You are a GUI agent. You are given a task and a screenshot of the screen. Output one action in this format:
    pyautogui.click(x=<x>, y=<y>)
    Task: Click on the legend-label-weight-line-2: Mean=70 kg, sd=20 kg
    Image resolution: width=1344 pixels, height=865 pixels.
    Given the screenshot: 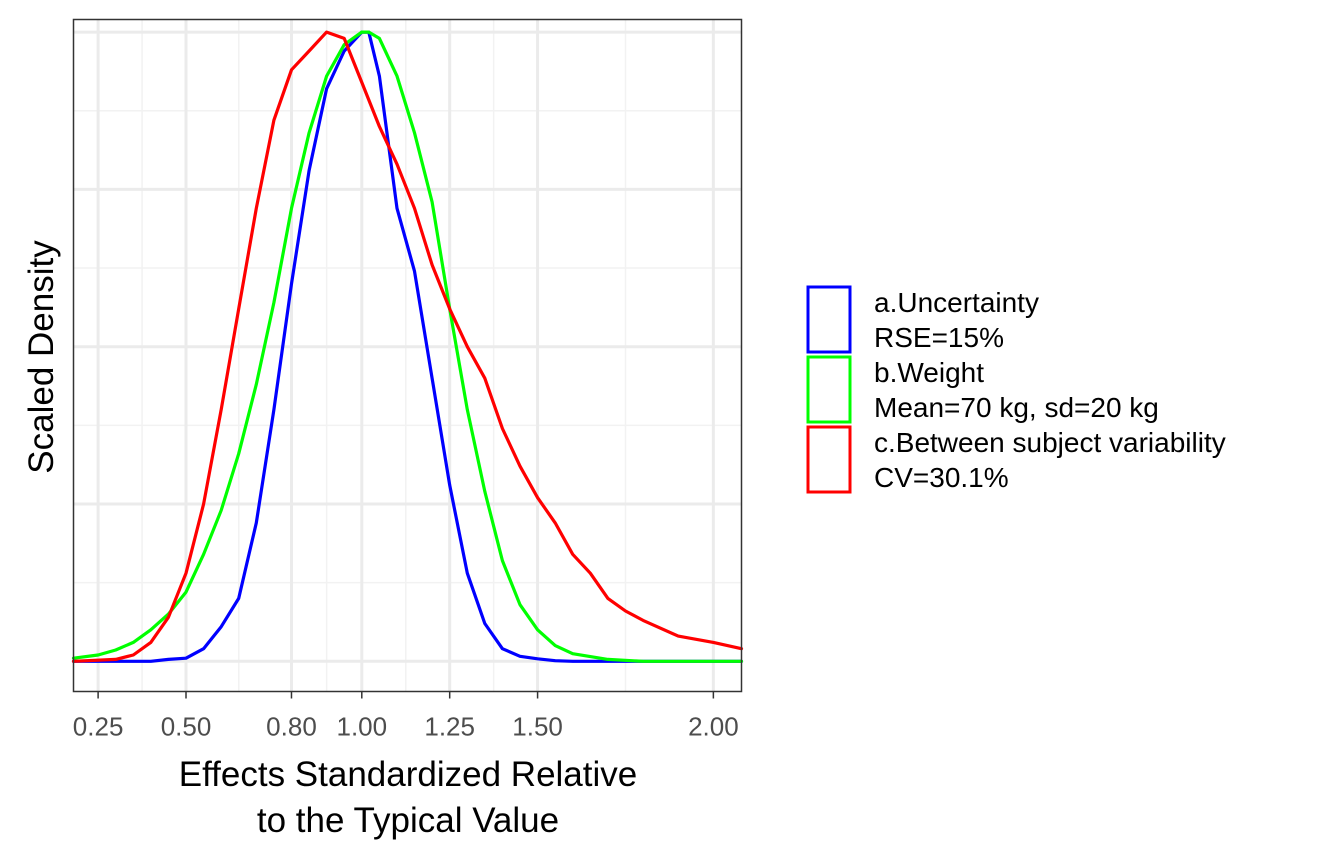 What is the action you would take?
    pyautogui.click(x=1016, y=407)
    